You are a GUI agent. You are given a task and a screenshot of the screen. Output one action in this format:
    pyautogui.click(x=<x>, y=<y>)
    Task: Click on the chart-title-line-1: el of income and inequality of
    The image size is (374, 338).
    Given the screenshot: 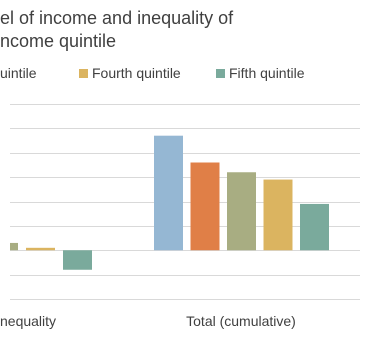 What is the action you would take?
    pyautogui.click(x=117, y=18)
    